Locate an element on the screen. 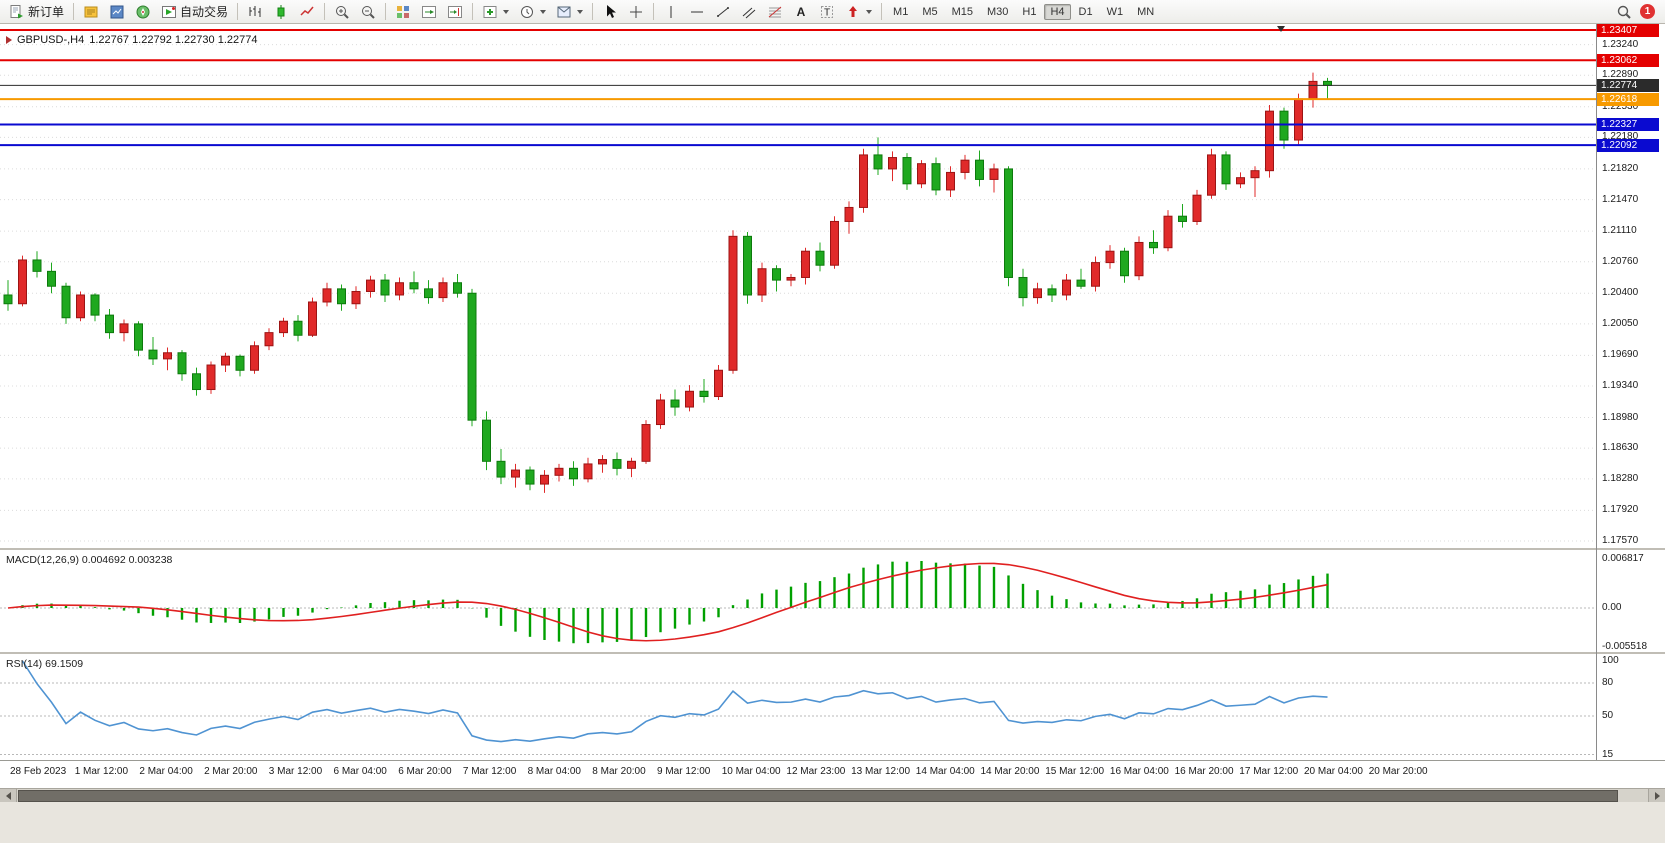 This screenshot has width=1665, height=843. fibonacci-icon is located at coordinates (775, 12).